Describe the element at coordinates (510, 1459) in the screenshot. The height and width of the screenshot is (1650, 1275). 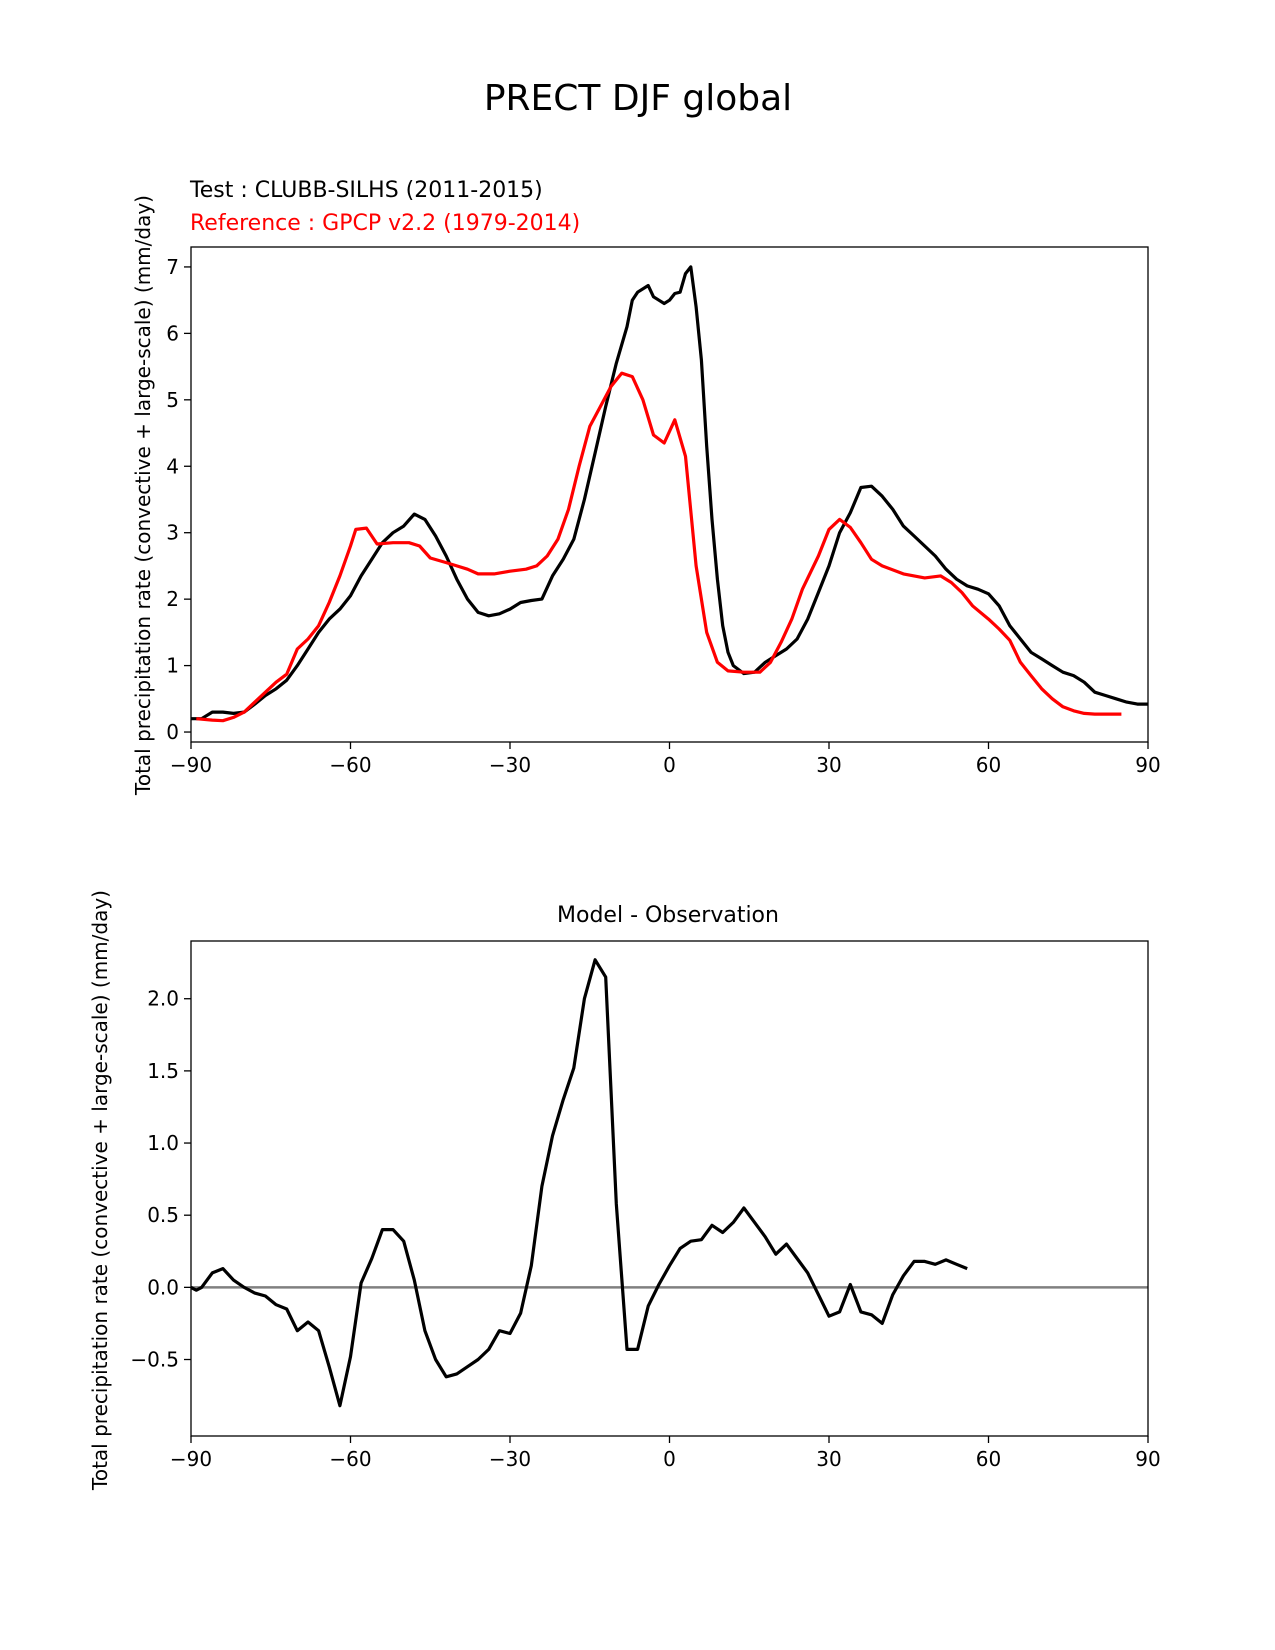
I see `bottom-x-tick-label: −30` at that location.